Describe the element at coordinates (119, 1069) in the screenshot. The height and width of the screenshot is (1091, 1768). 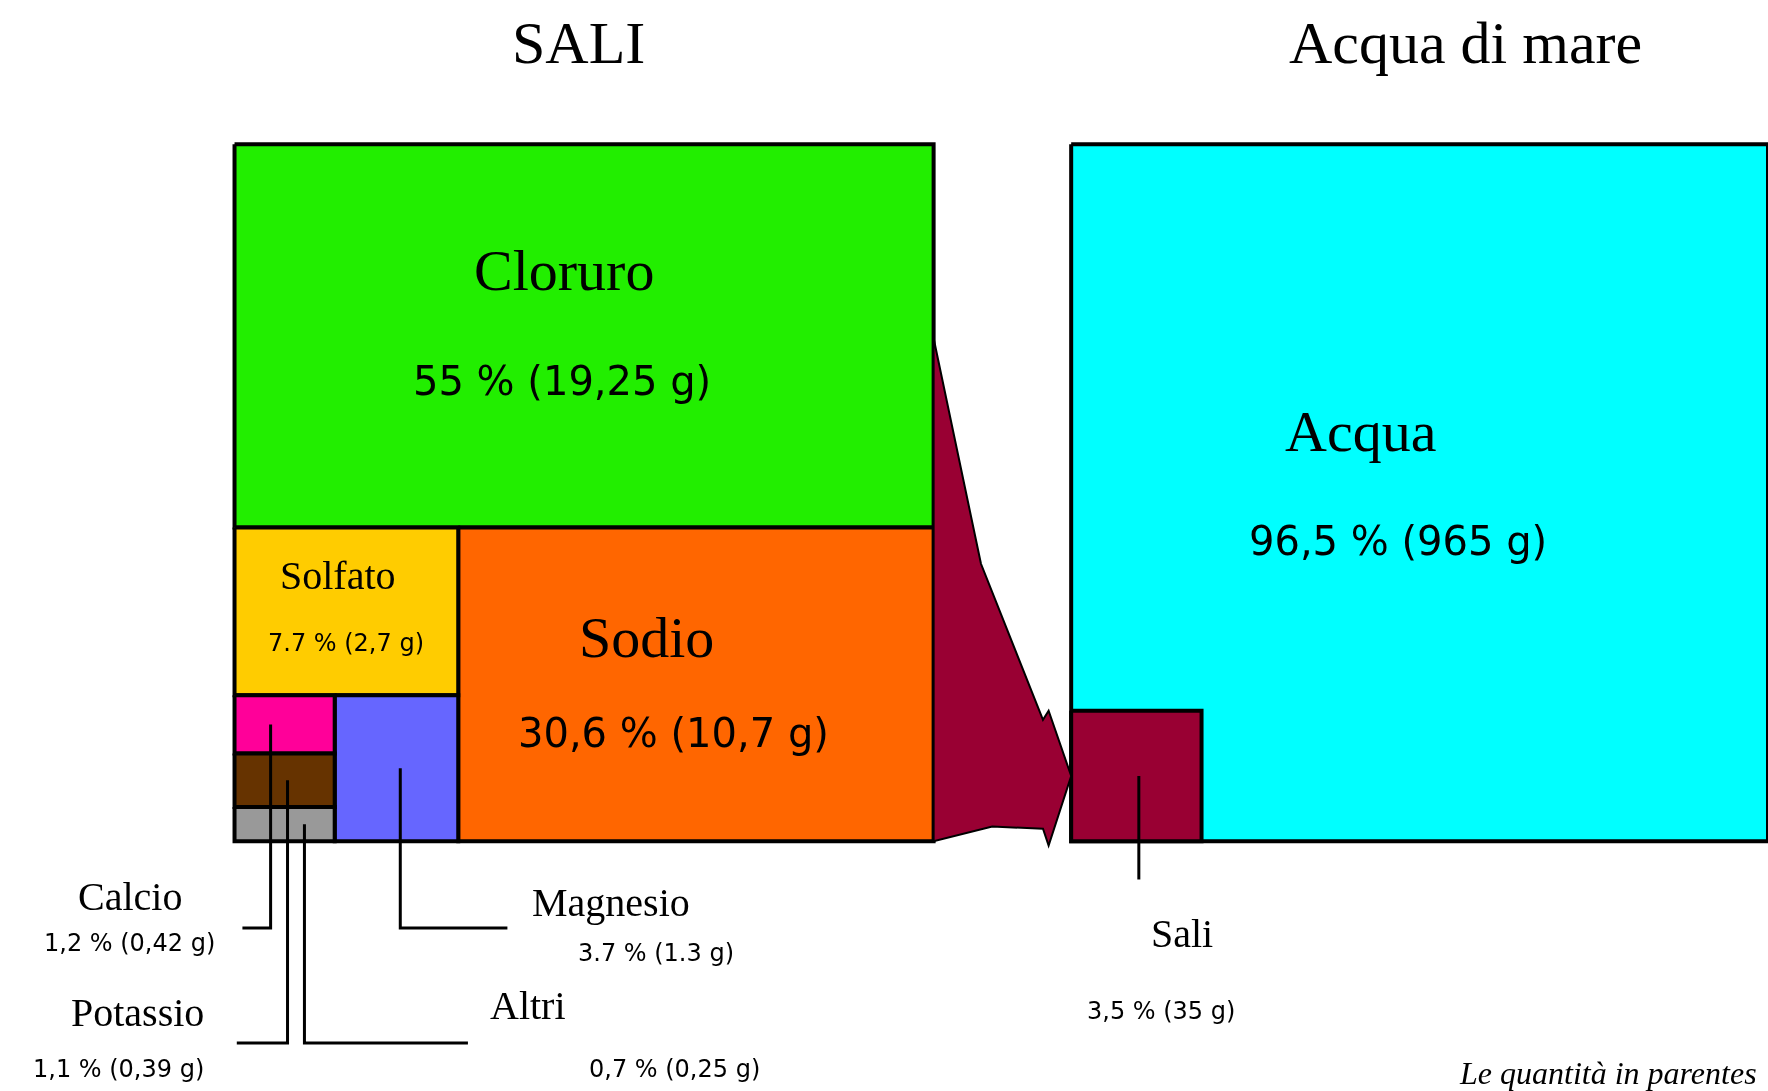
I see `data-label: 1,1 % (0,39 g)` at that location.